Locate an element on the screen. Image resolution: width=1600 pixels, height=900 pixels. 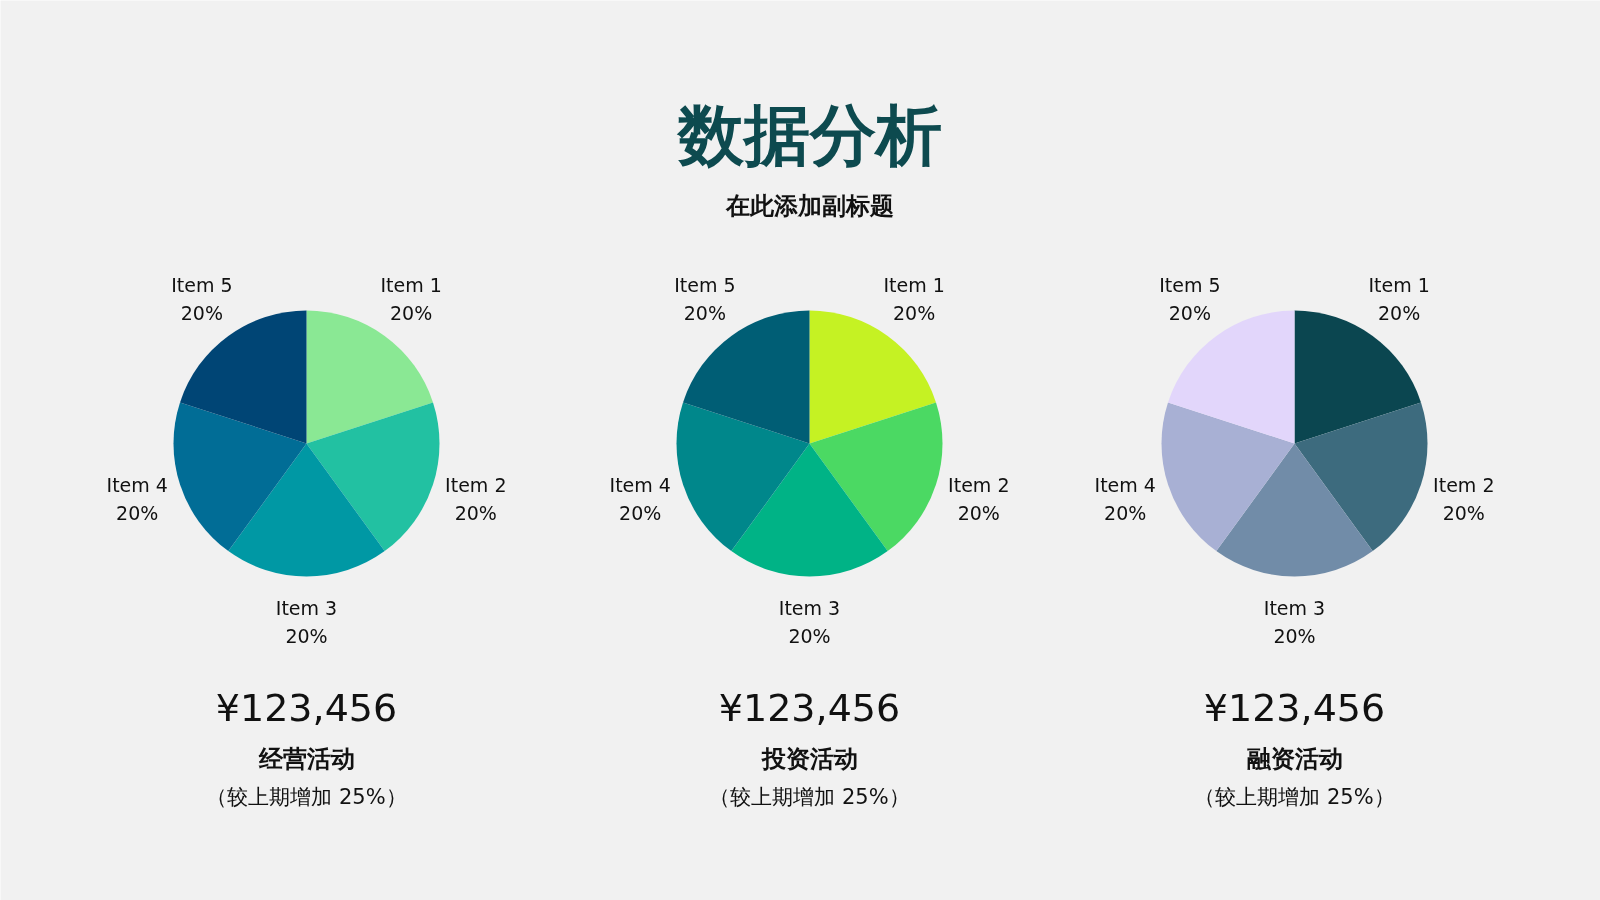
text: 投资活动 is located at coordinates (809, 758).